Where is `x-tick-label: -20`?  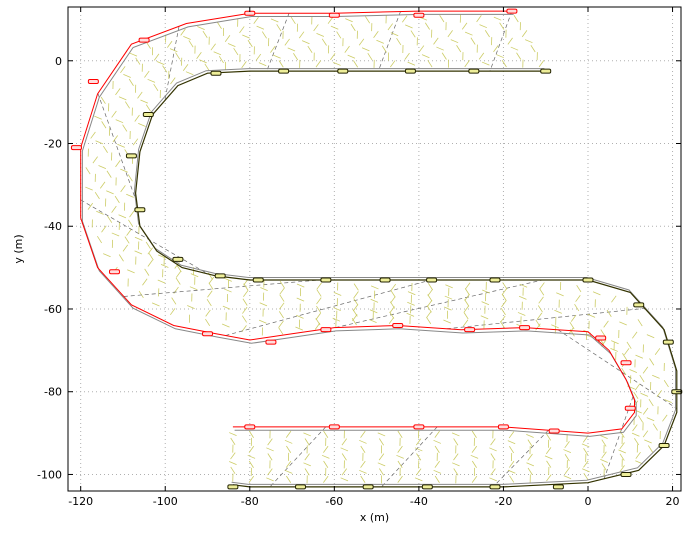
x-tick-label: -20 is located at coordinates (503, 501).